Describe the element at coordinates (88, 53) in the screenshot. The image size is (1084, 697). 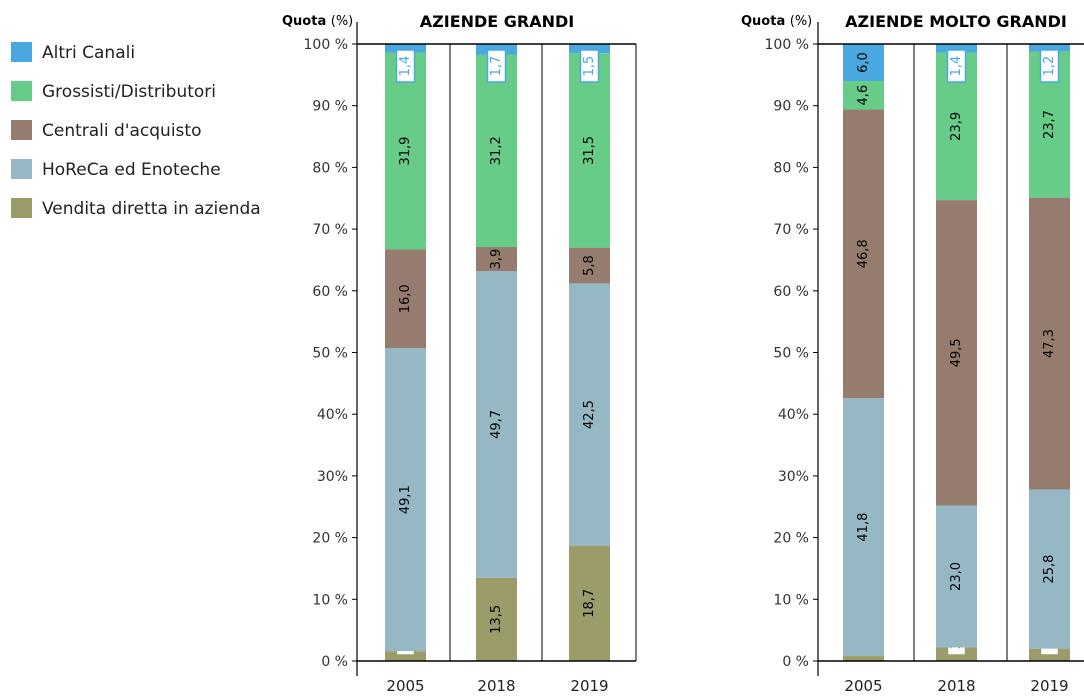
I see `legend-label-1: Altri Canali` at that location.